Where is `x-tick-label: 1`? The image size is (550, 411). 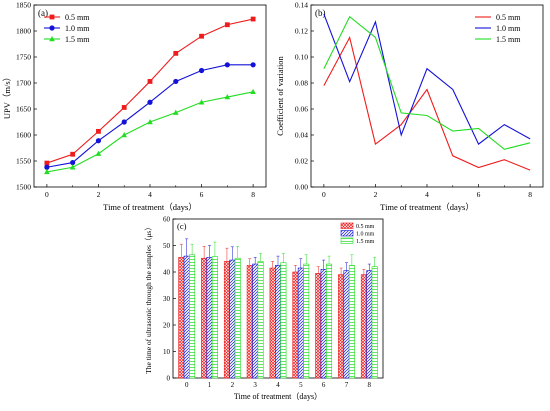
x-tick-label: 1 is located at coordinates (210, 385).